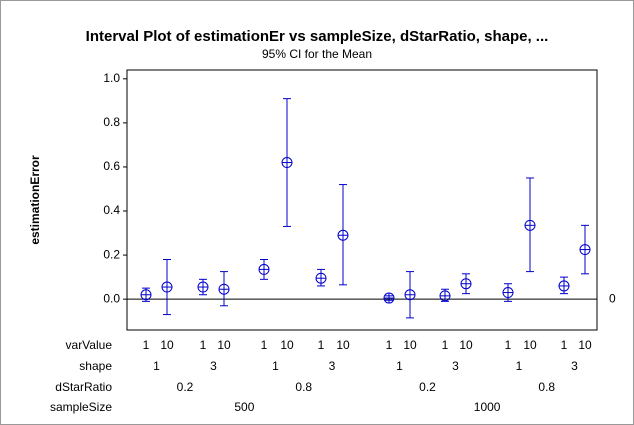  Describe the element at coordinates (83, 387) in the screenshot. I see `x-level-name: dStarRatio` at that location.